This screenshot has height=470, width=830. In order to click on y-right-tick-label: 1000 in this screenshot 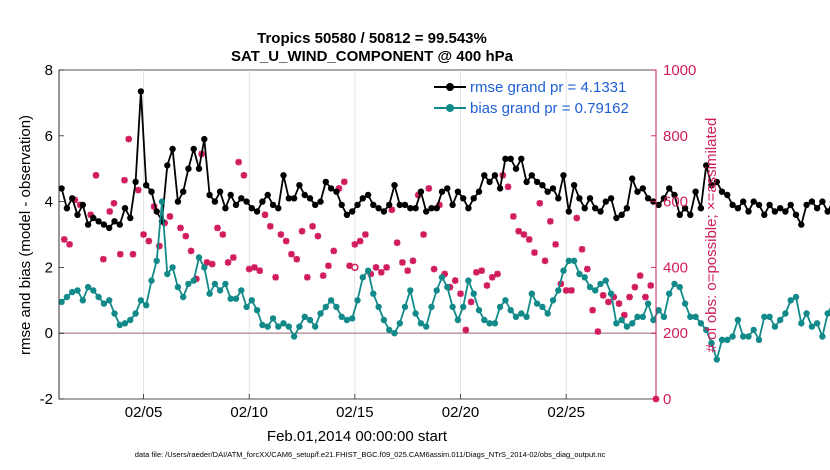, I will do `click(679, 70)`.